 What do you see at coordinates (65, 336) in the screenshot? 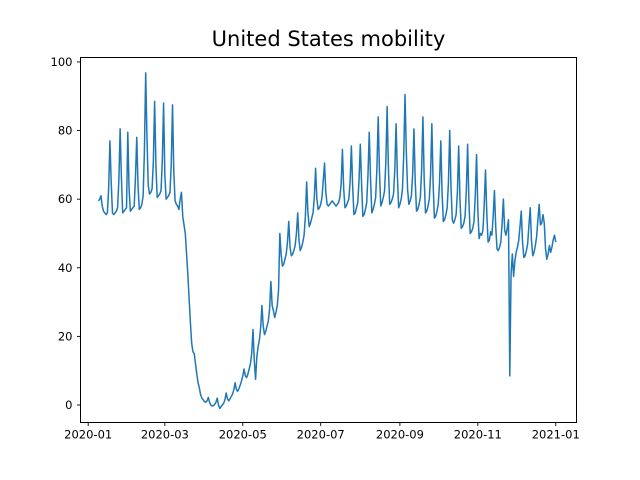
I see `y-tick-label: 20` at bounding box center [65, 336].